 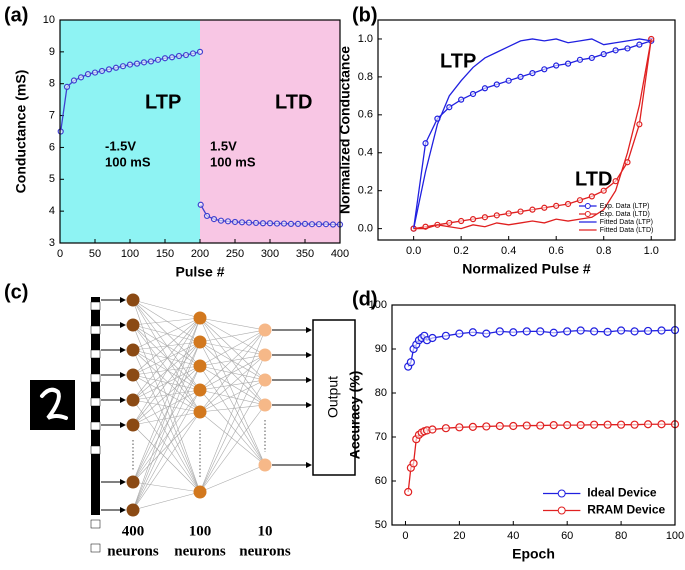 What do you see at coordinates (626, 510) in the screenshot?
I see `legend-label: RRAM Device` at bounding box center [626, 510].